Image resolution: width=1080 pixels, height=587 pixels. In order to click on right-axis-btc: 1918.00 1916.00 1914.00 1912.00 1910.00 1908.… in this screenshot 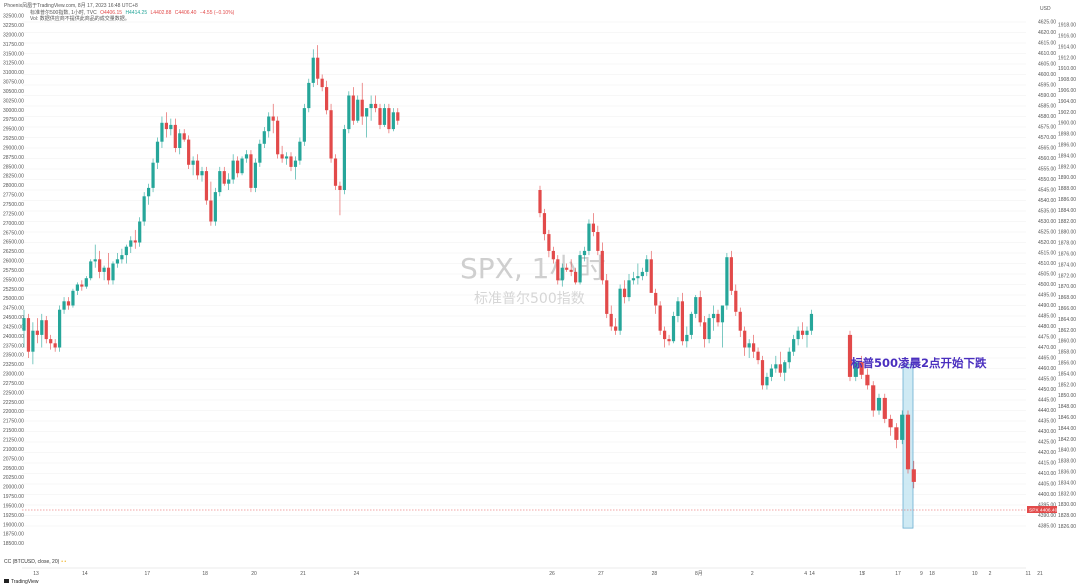, I will do `click(1067, 276)`.